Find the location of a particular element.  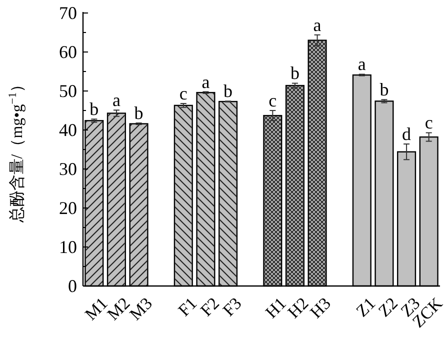

y-tick-label: 50 is located at coordinates (68, 91).